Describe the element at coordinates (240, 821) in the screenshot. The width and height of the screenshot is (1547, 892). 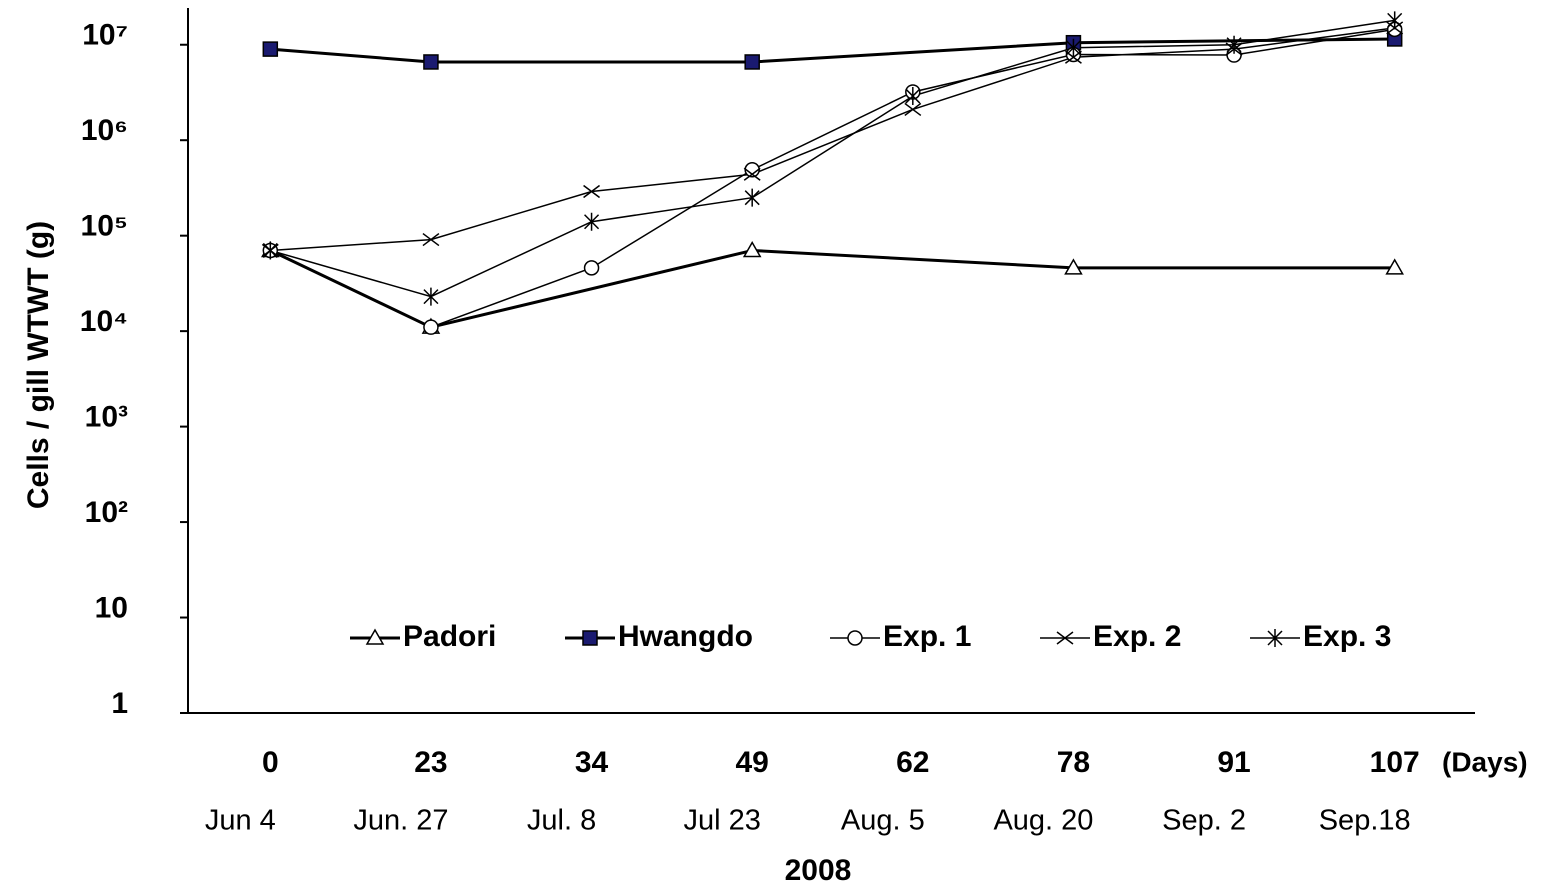
I see `date-label: Jun 4` at that location.